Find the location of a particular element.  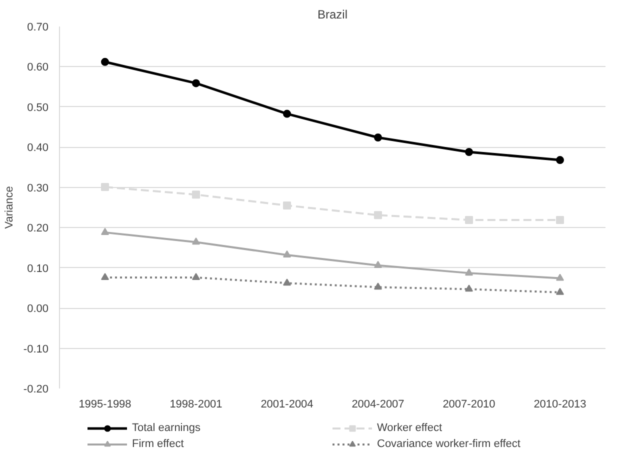

y-axis-title: Variance is located at coordinates (9, 207).